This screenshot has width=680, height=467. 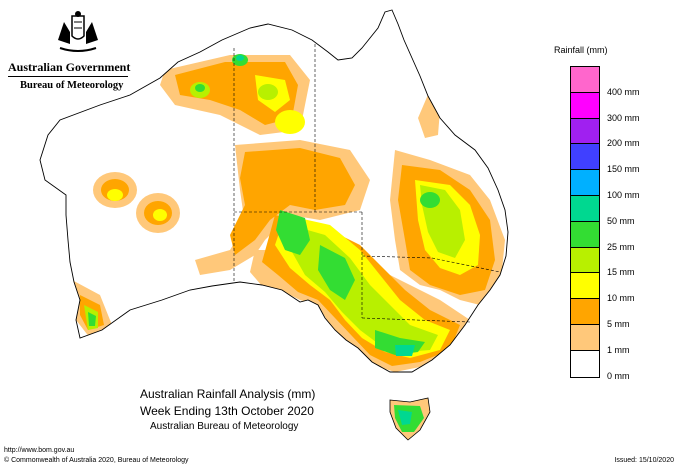 I want to click on legend-label: 200 mm, so click(x=623, y=143).